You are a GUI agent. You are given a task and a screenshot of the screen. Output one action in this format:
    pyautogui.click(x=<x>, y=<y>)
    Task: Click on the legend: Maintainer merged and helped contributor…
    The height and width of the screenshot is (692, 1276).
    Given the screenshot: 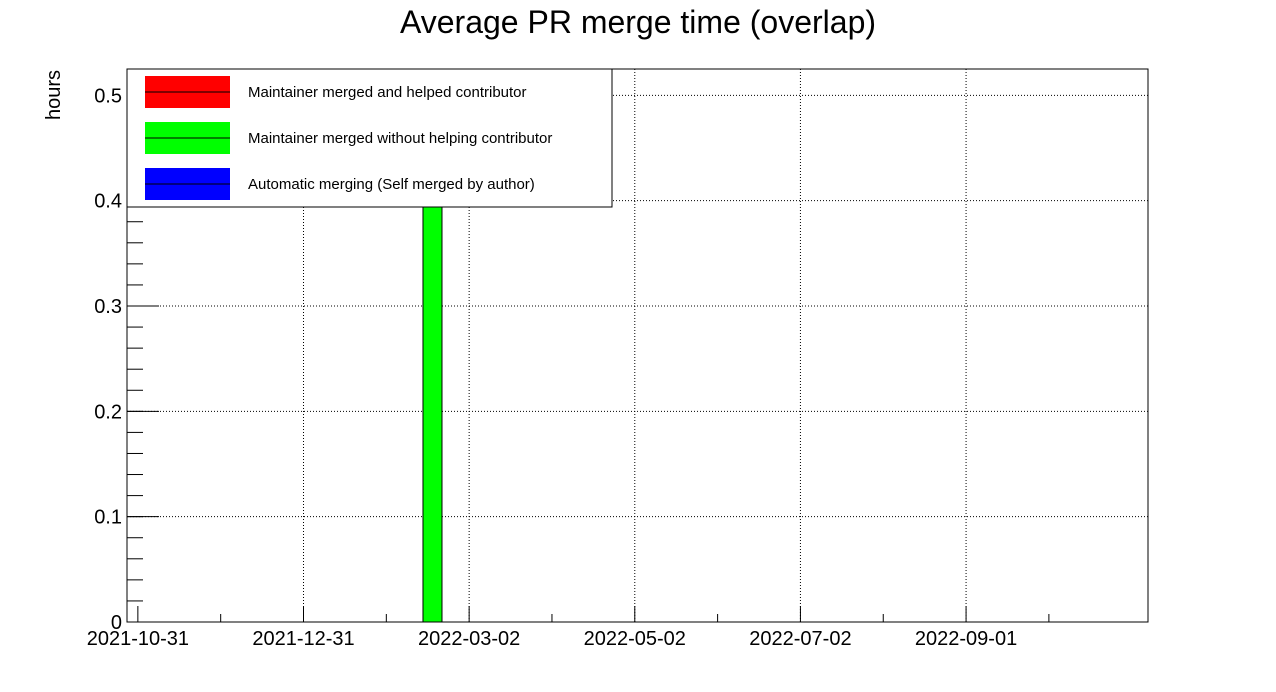 What is the action you would take?
    pyautogui.click(x=369, y=138)
    